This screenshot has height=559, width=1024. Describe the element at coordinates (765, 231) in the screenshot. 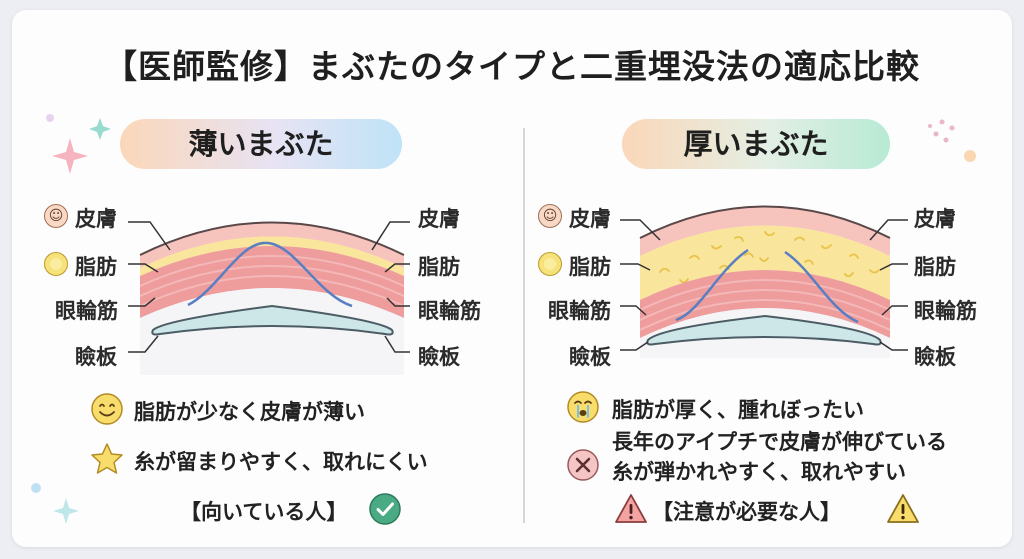

I see `thick-skin-layer` at that location.